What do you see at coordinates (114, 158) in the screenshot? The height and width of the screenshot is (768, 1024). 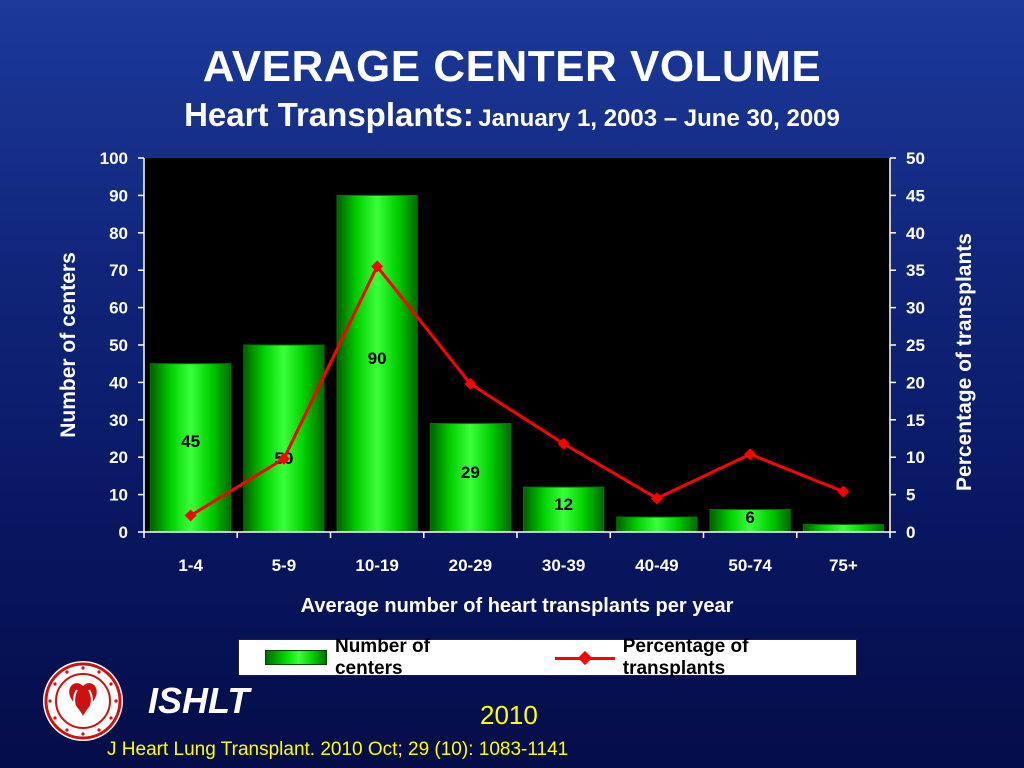 I see `y-tick-label: 100` at bounding box center [114, 158].